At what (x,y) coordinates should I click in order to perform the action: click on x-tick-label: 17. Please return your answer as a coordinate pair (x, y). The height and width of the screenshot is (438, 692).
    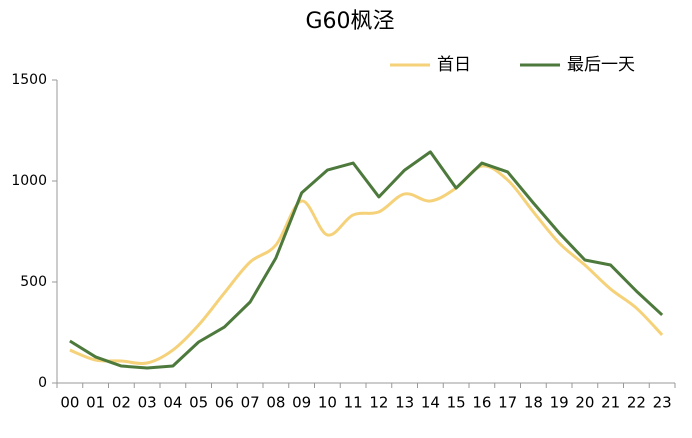
    Looking at the image, I should click on (507, 403).